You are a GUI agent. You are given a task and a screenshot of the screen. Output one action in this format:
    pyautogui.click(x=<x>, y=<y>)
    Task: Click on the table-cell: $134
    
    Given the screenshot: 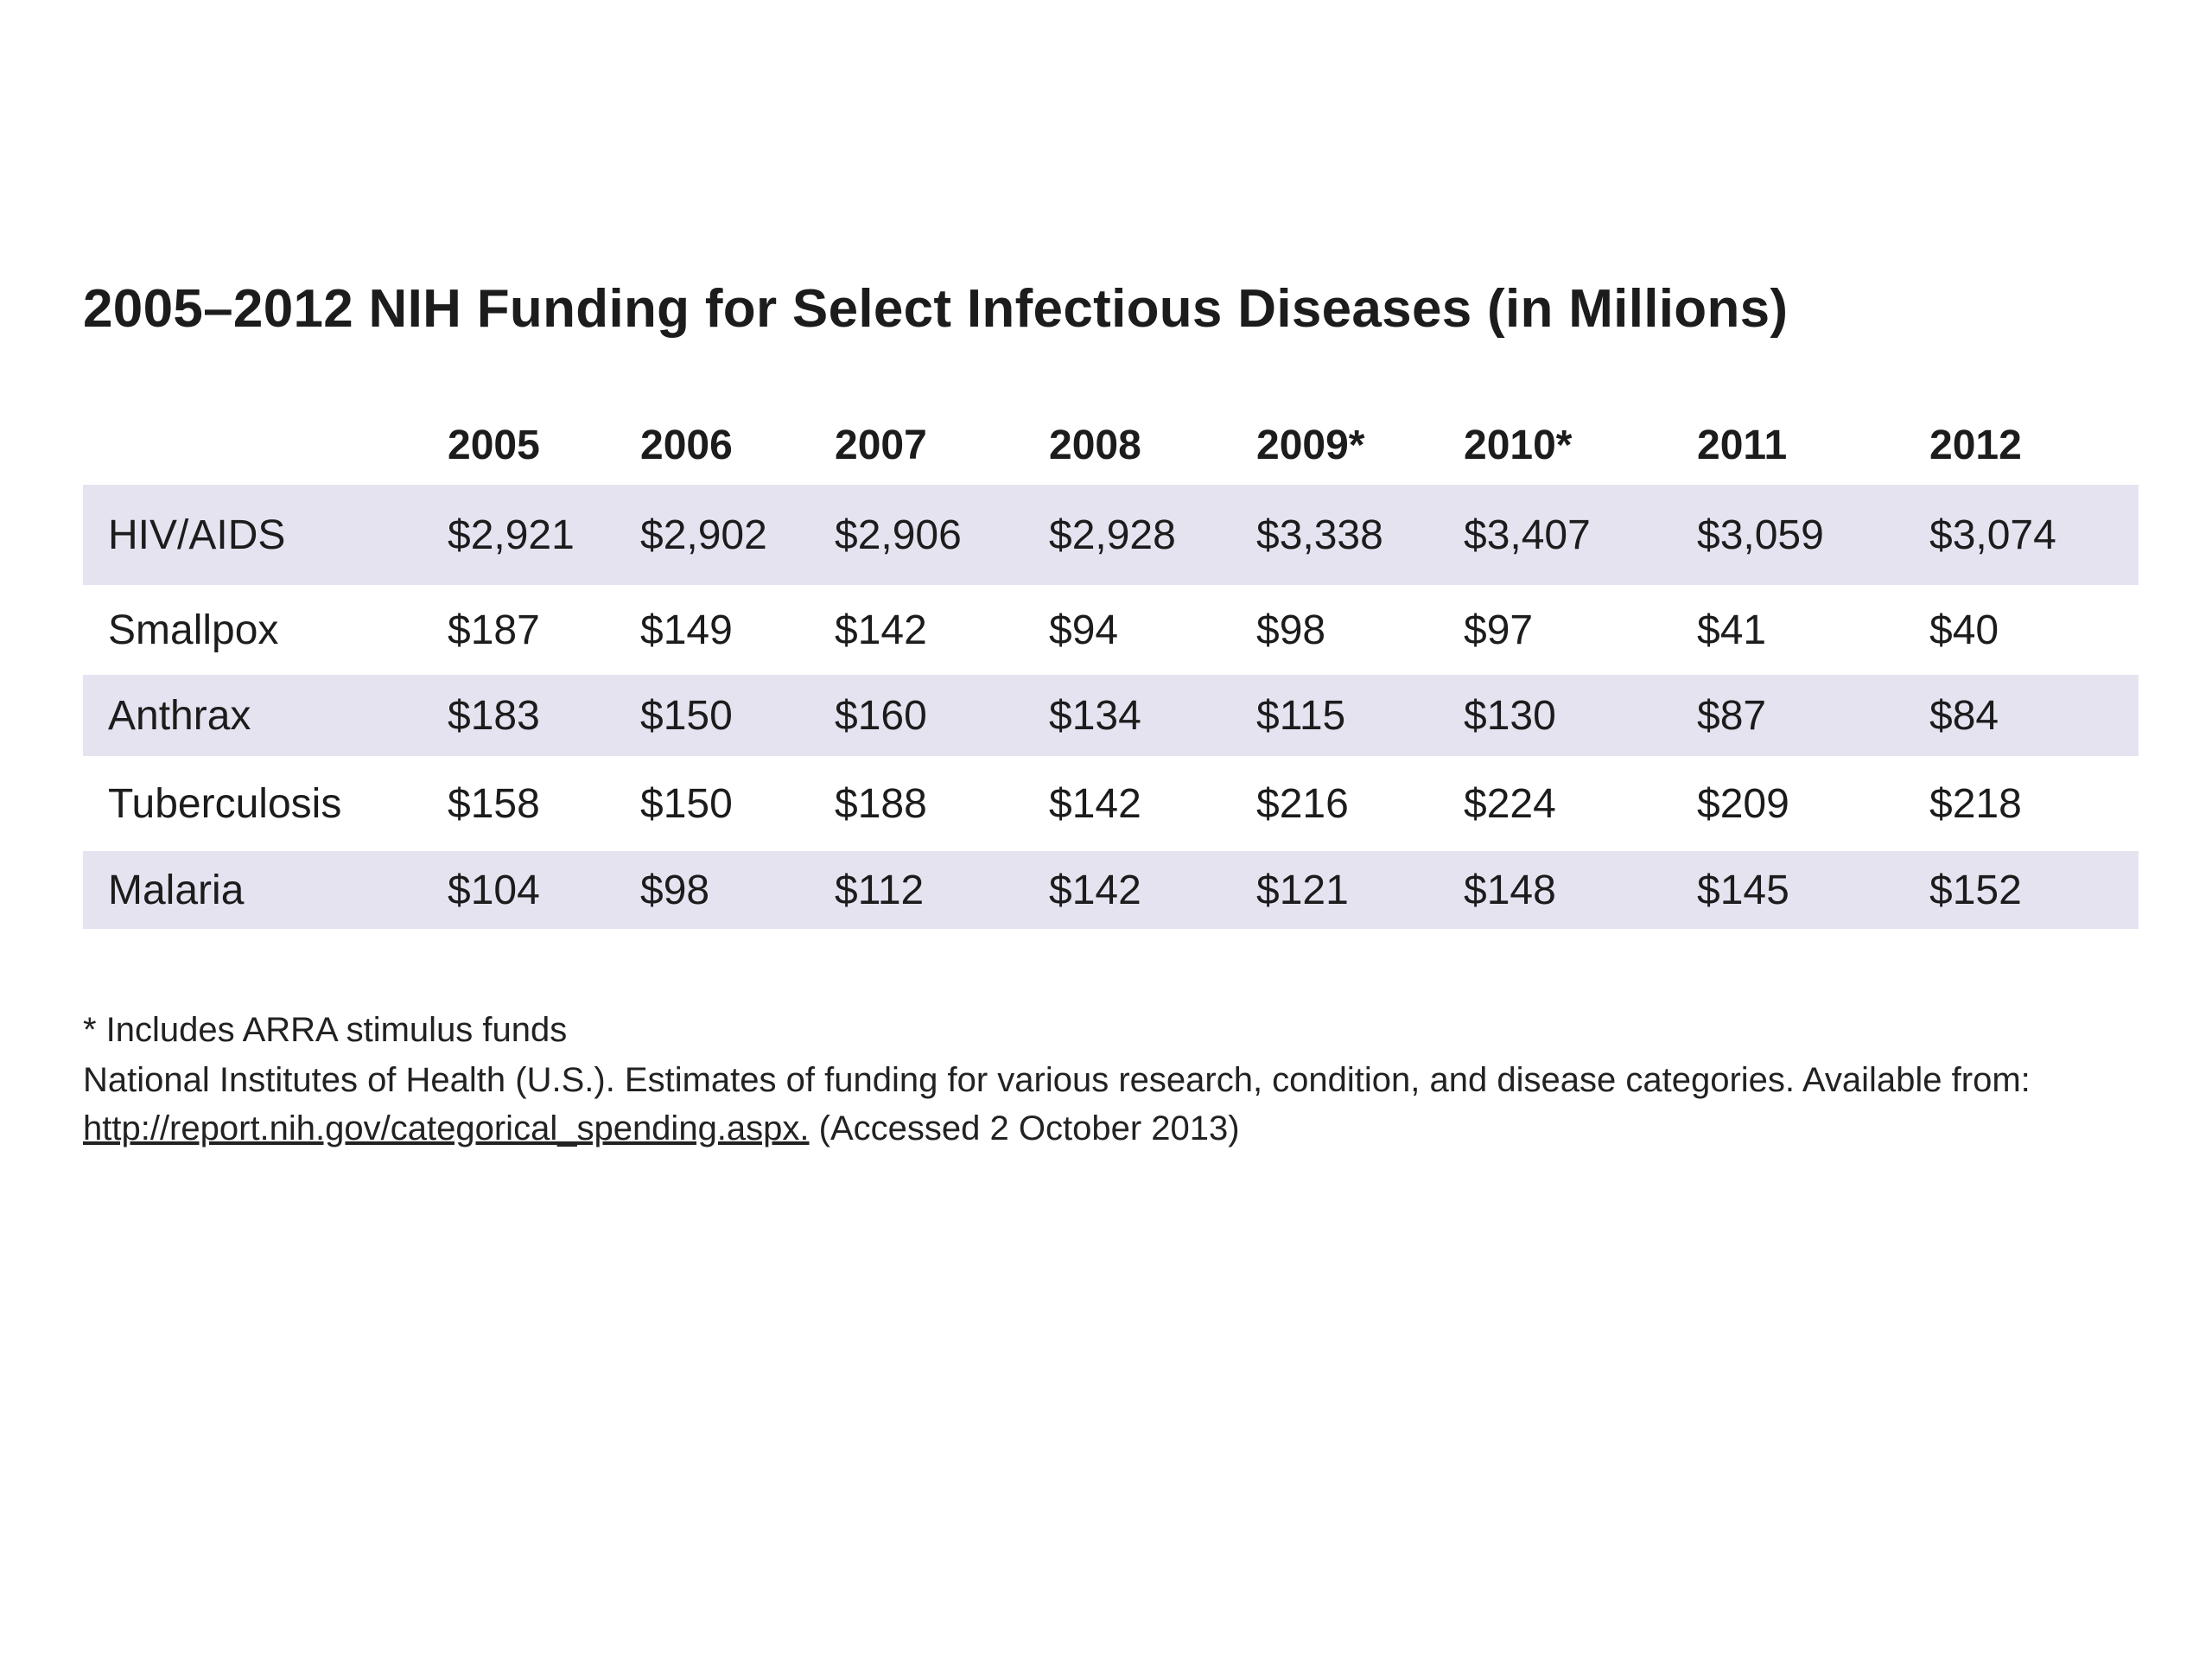 What is the action you would take?
    pyautogui.click(x=1152, y=715)
    